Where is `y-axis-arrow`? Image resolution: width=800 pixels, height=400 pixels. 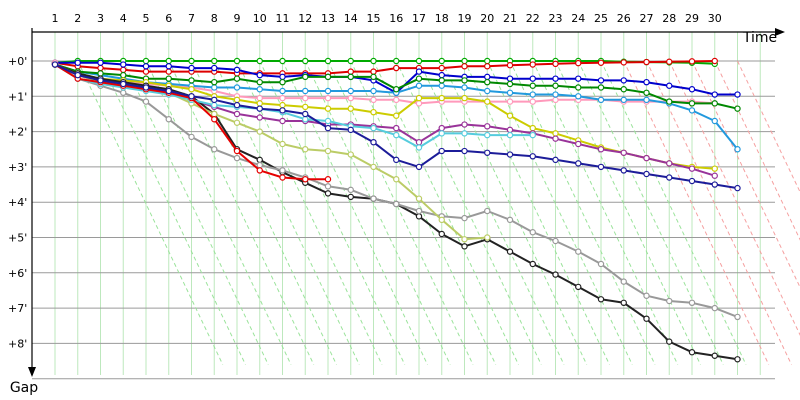
y-axis-arrow is located at coordinates (32, 372).